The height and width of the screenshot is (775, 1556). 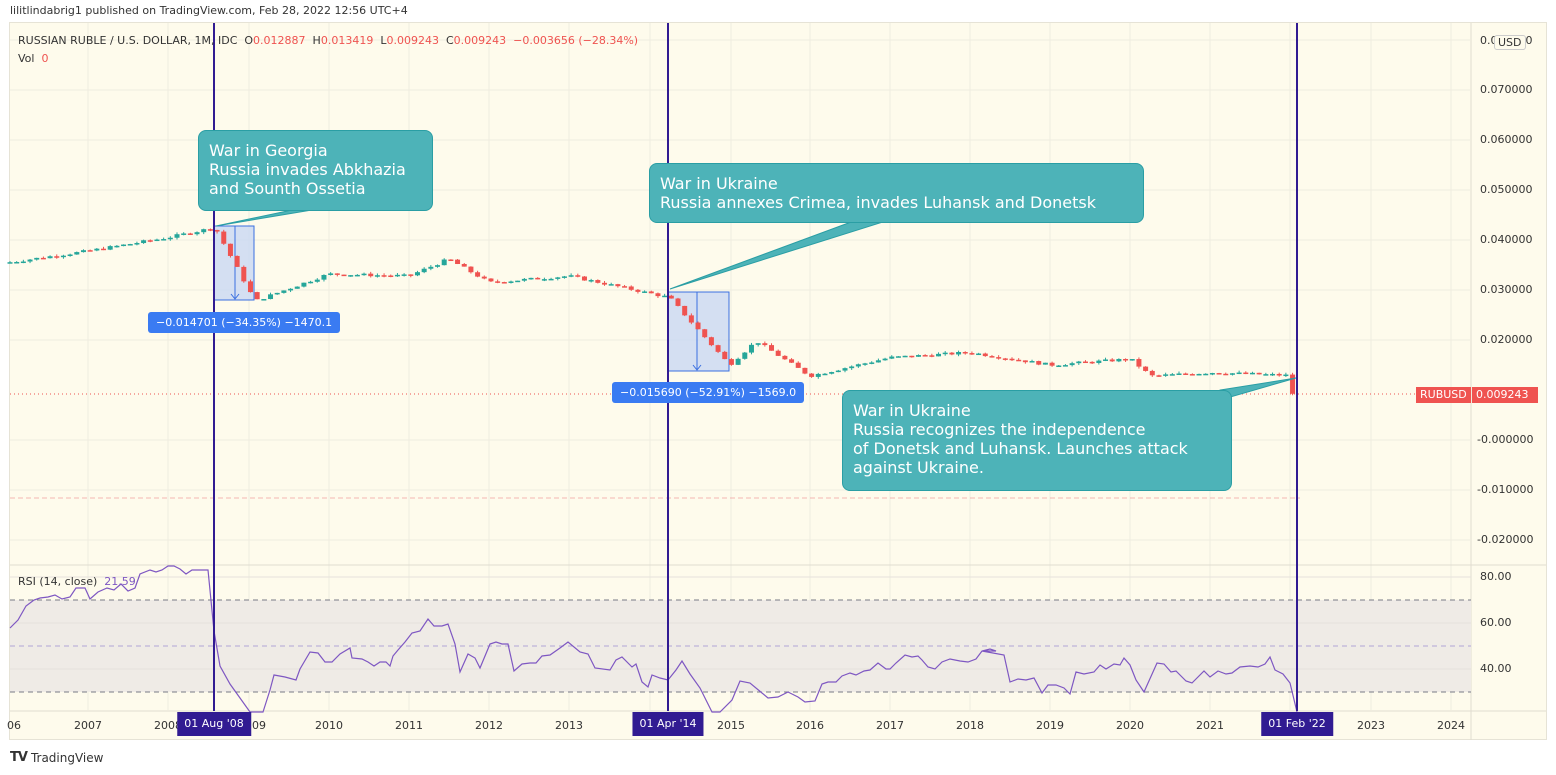 I want to click on x-tick: 2010, so click(x=329, y=725).